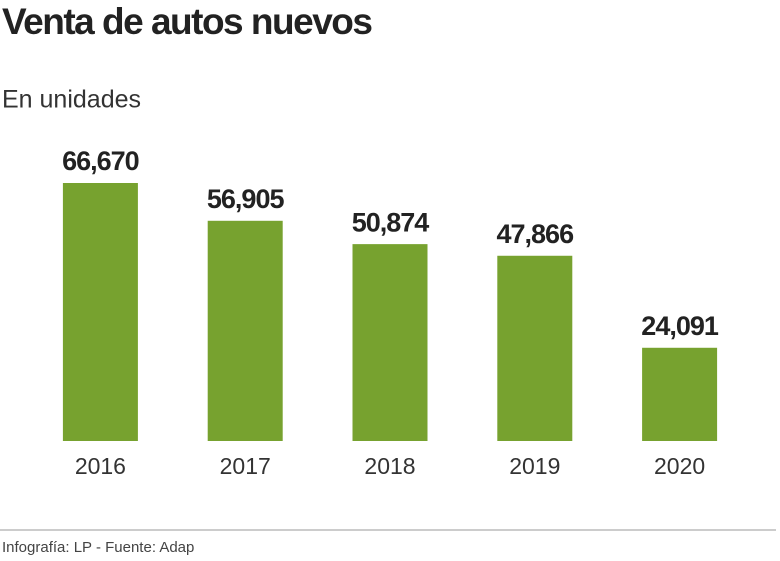  Describe the element at coordinates (534, 466) in the screenshot. I see `x-tick-label: 2019` at that location.